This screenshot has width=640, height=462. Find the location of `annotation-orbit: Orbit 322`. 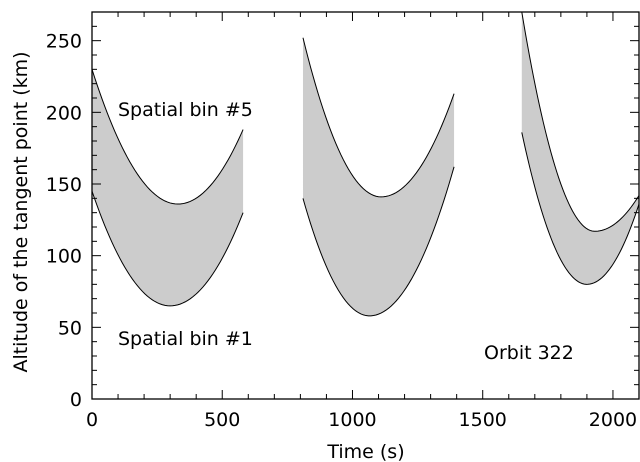

annotation-orbit: Orbit 322 is located at coordinates (529, 353).